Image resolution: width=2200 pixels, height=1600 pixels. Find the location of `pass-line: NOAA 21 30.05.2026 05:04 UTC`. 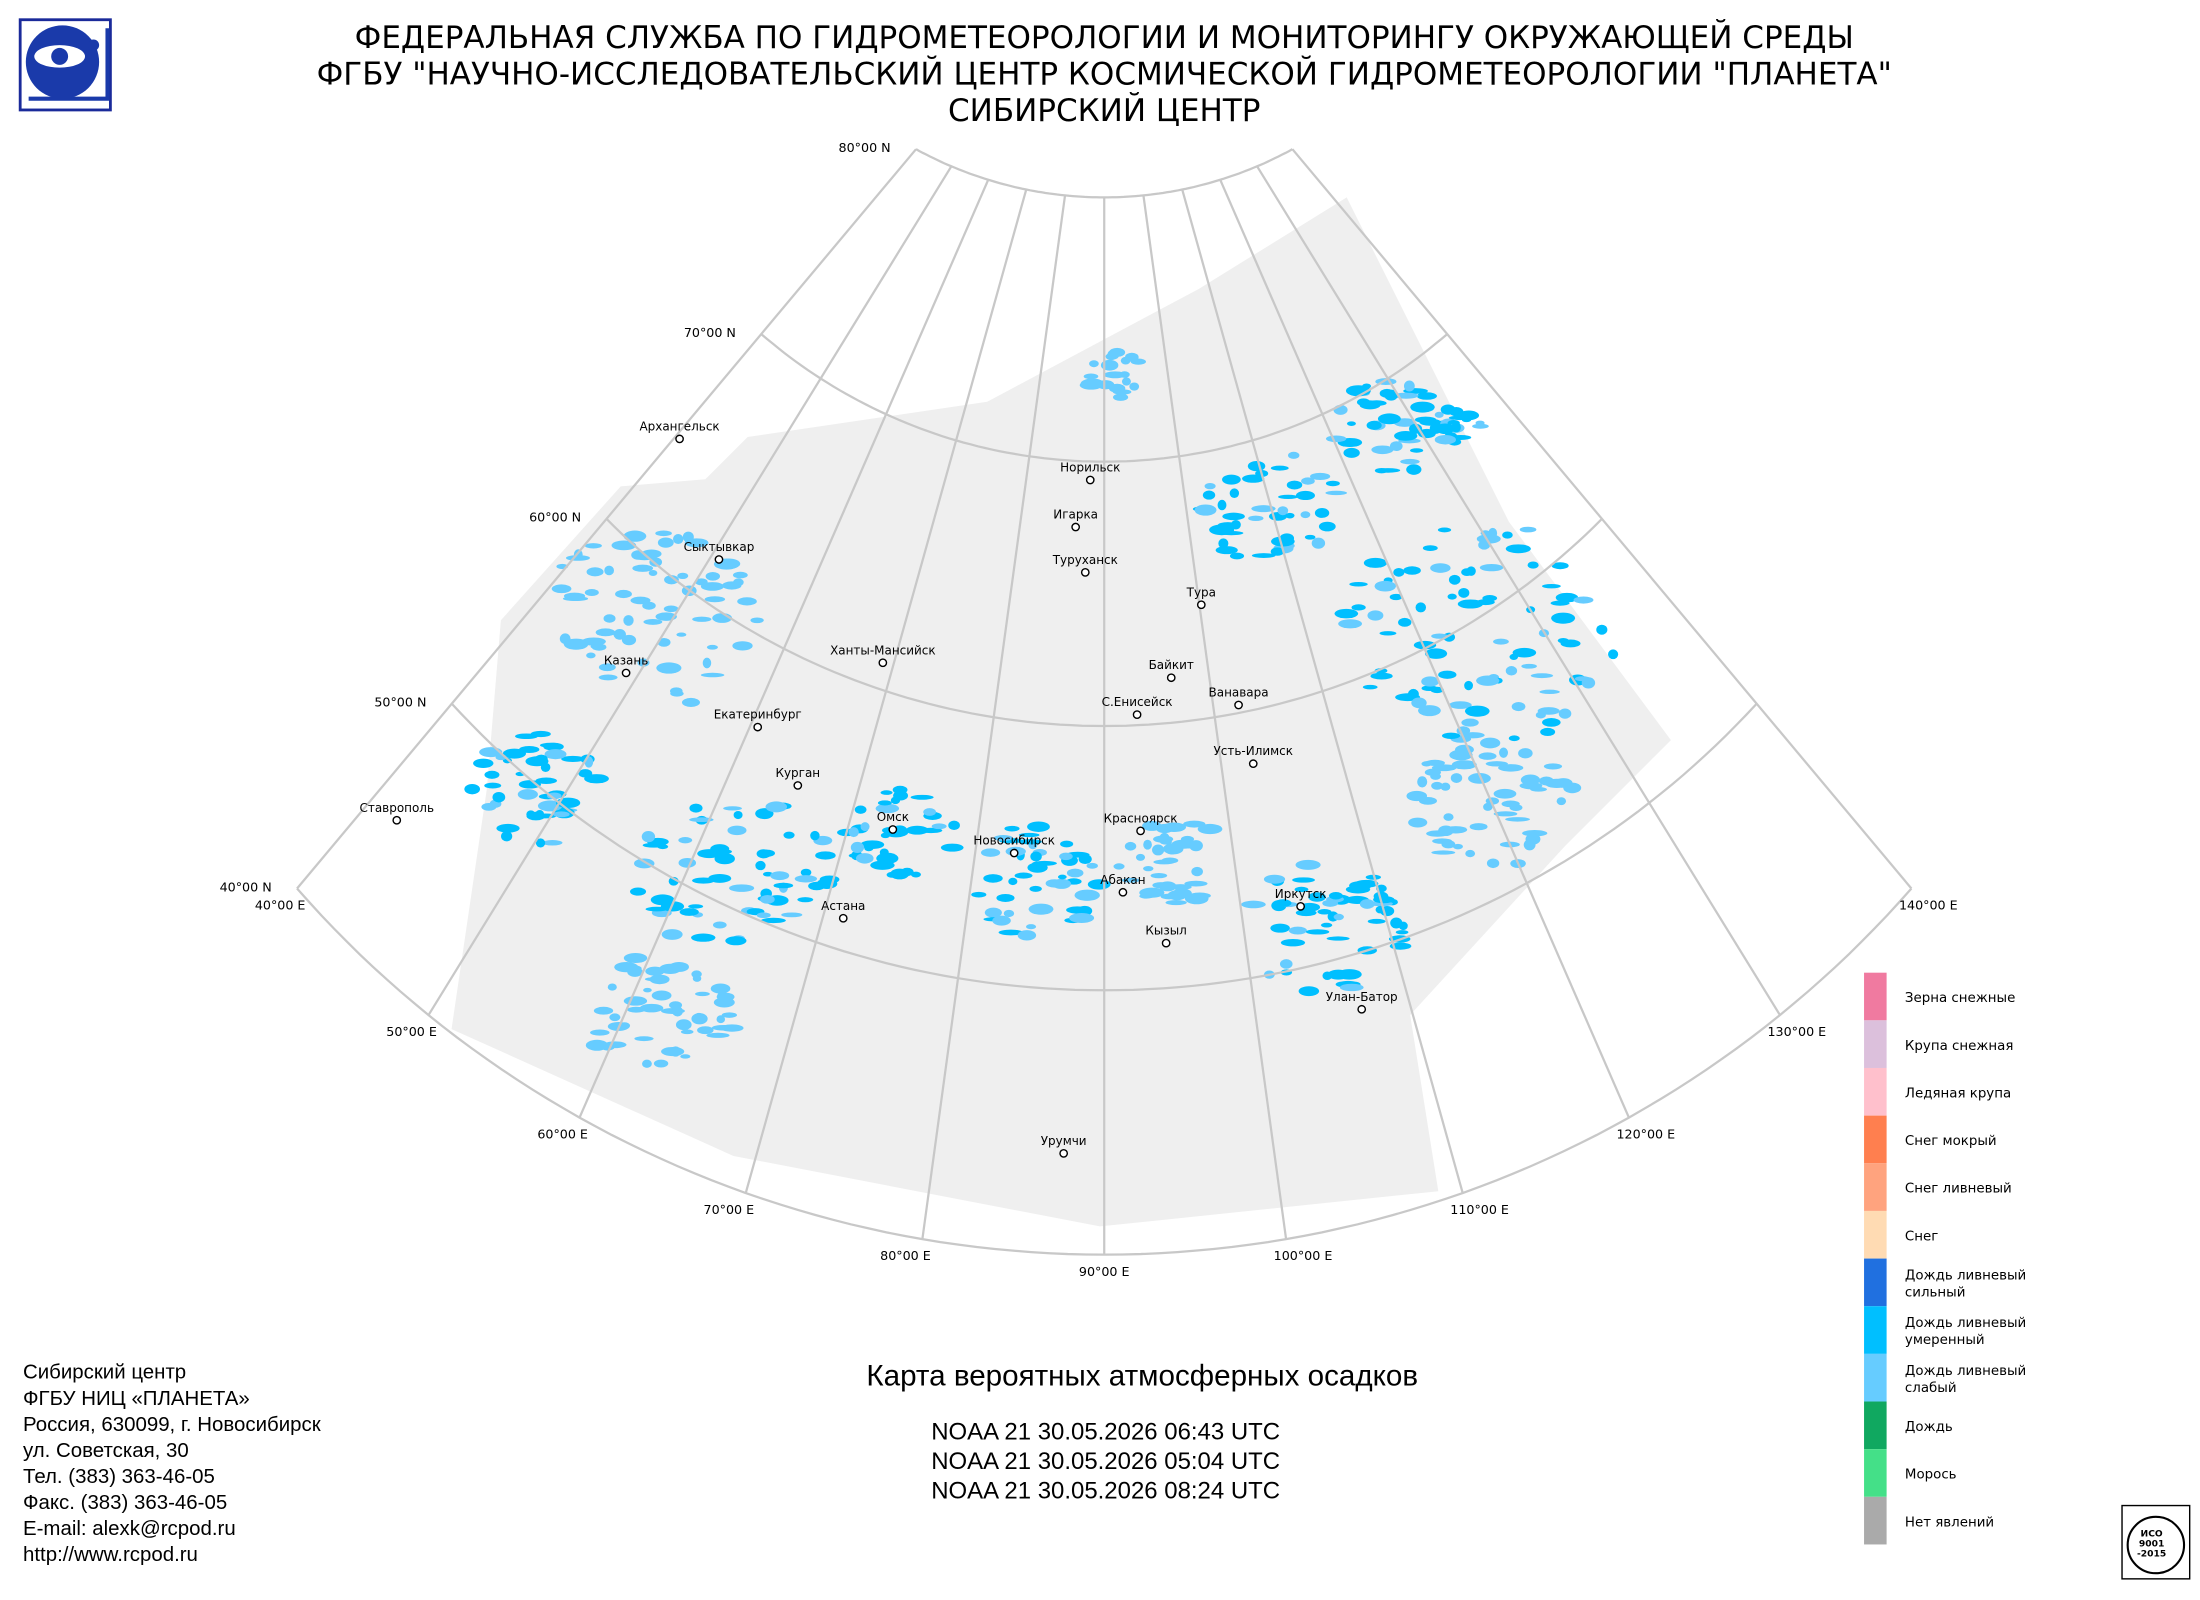

pass-line: NOAA 21 30.05.2026 05:04 UTC is located at coordinates (1105, 1461).